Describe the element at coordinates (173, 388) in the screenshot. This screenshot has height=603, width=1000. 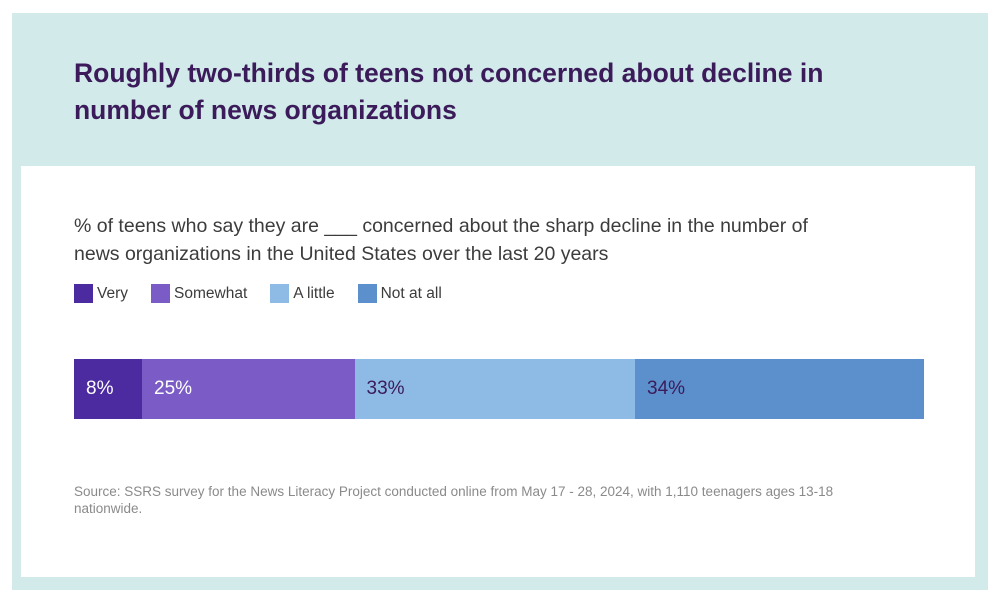
I see `data-label-somewhat: 25%` at that location.